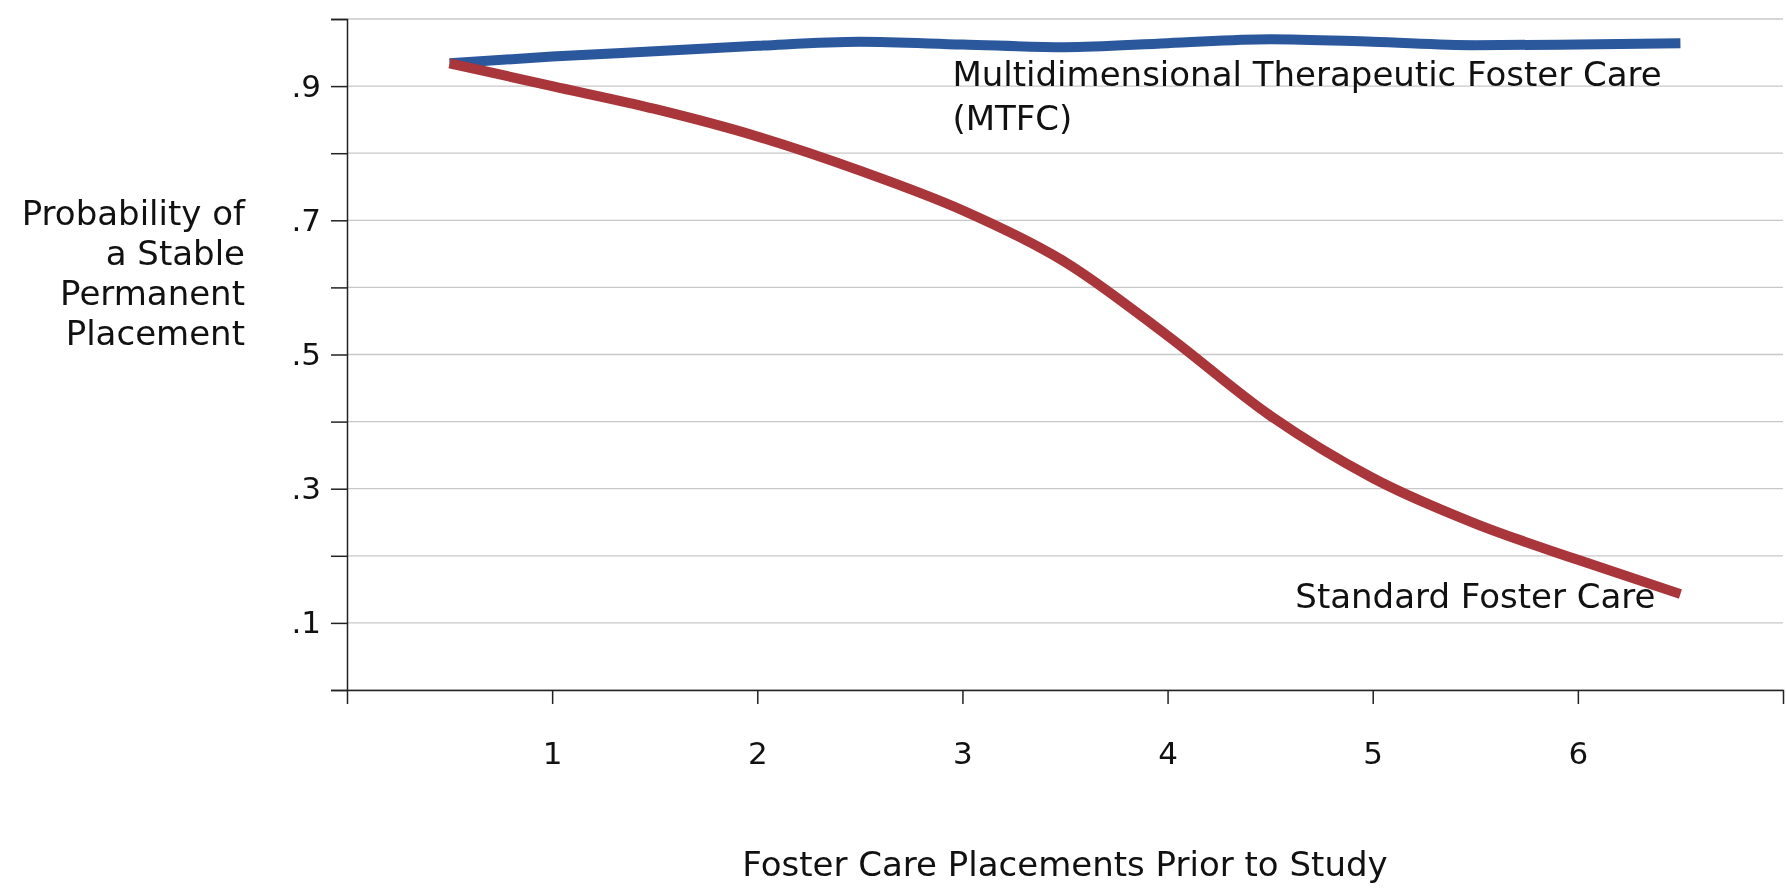  What do you see at coordinates (306, 85) in the screenshot?
I see `y-tick-label: .9` at bounding box center [306, 85].